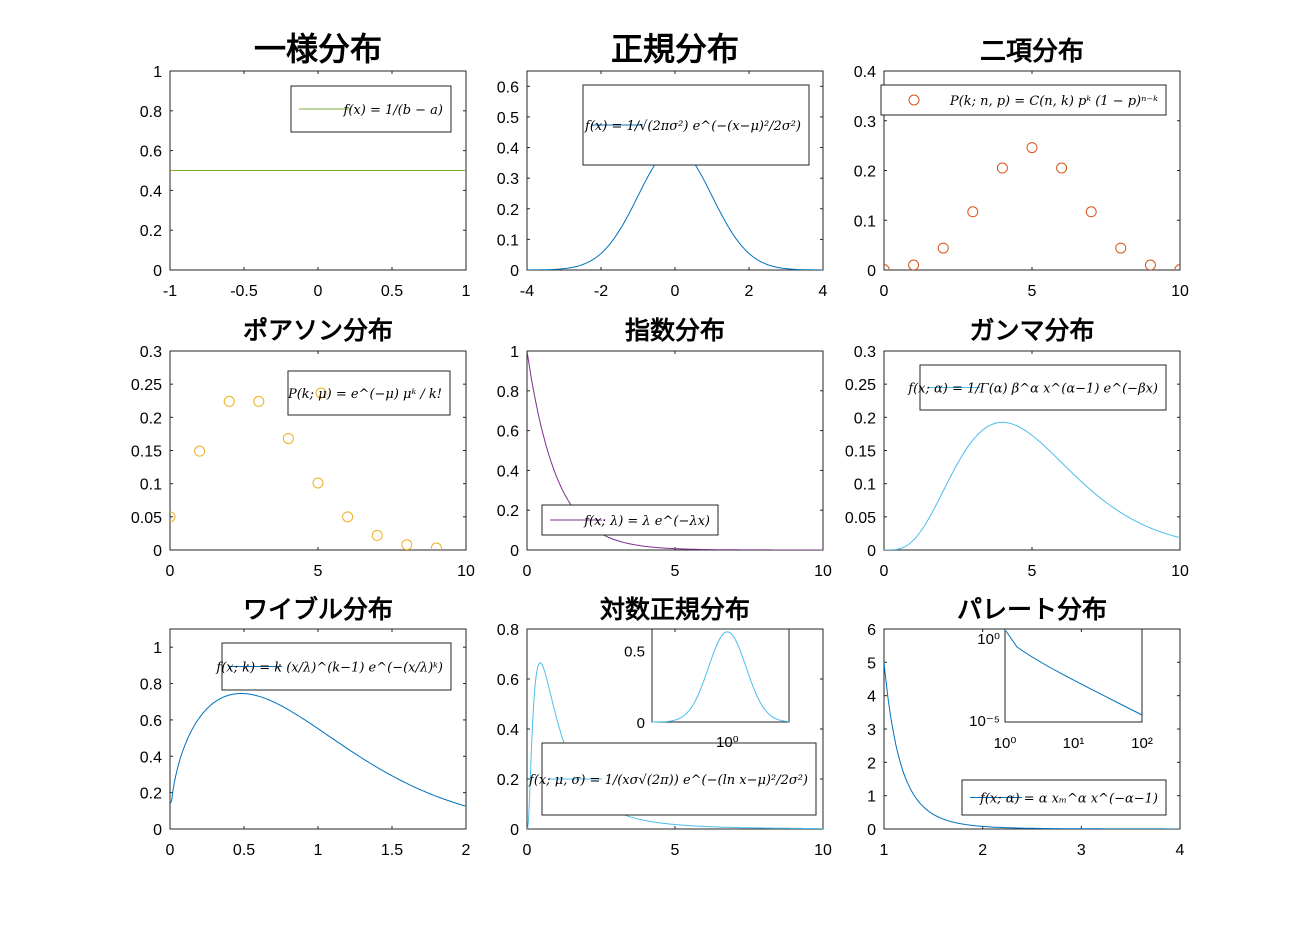 This screenshot has width=1305, height=932. What do you see at coordinates (318, 609) in the screenshot?
I see `chart-title: ワイブル分布` at bounding box center [318, 609].